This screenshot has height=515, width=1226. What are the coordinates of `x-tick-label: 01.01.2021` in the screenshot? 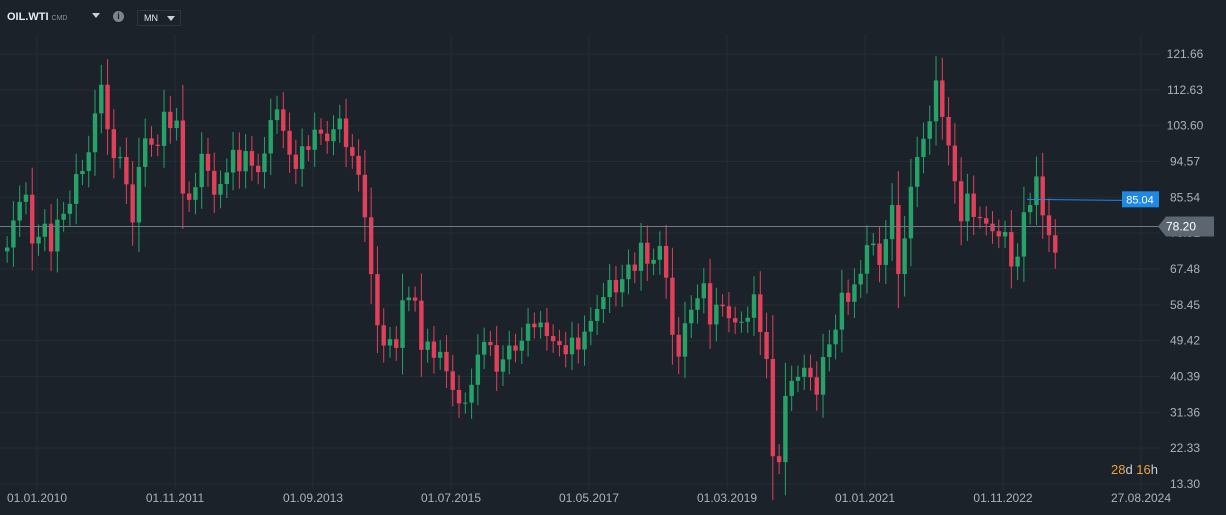 It's located at (865, 498).